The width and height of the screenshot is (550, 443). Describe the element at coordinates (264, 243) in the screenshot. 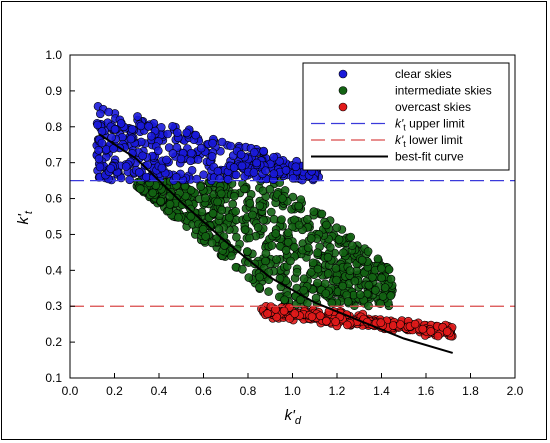

I see `series-intermediate-skies` at that location.